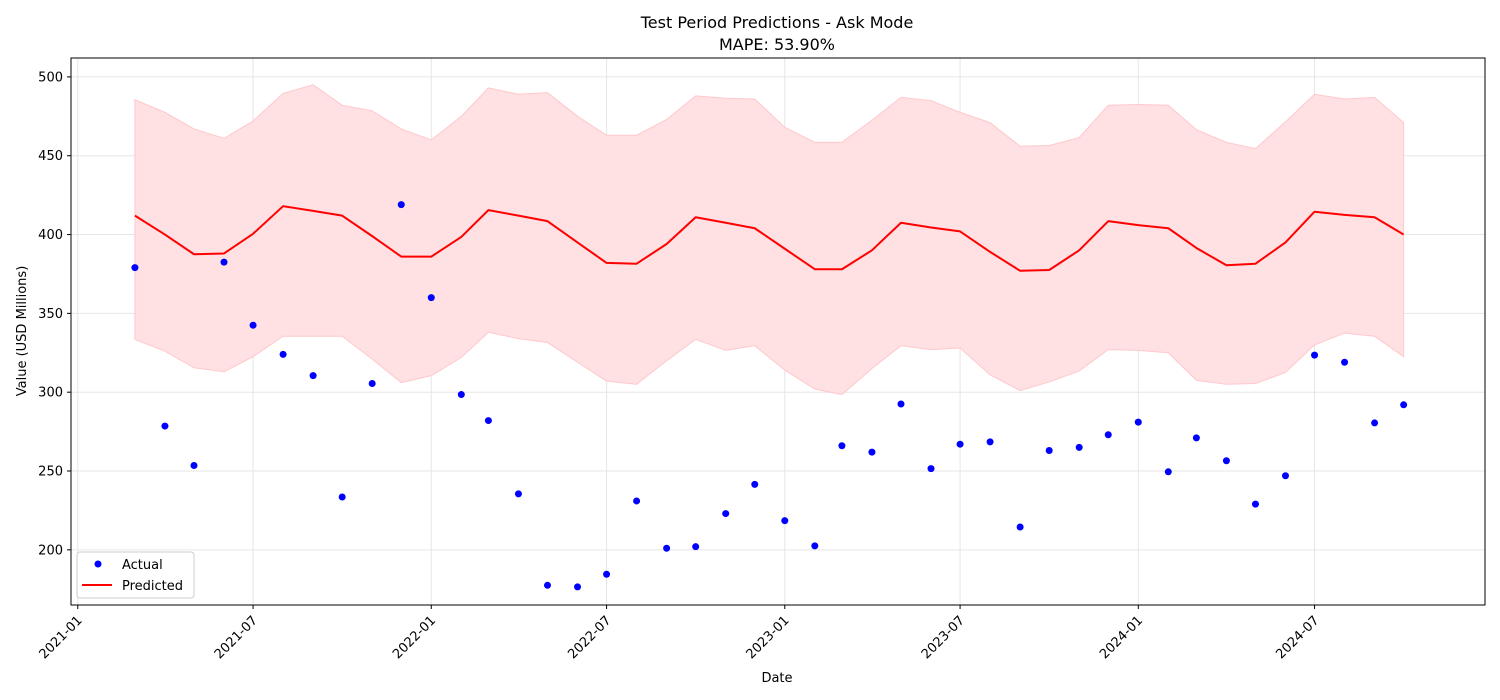 The width and height of the screenshot is (1500, 700). What do you see at coordinates (776, 678) in the screenshot?
I see `x-axis-label: Date` at bounding box center [776, 678].